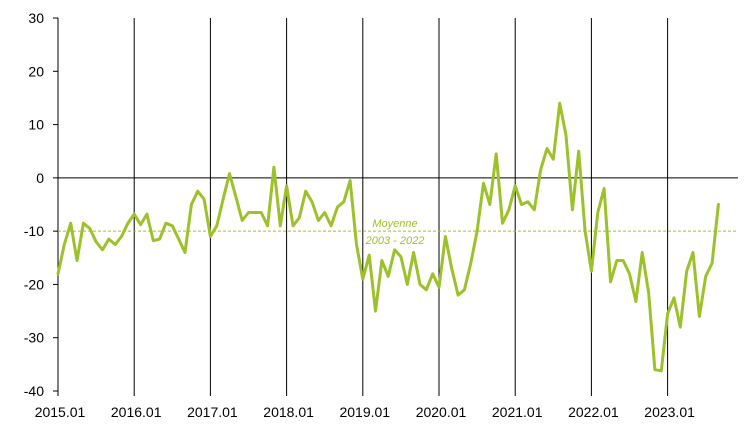 The height and width of the screenshot is (442, 747). I want to click on y-tick-label: 20, so click(36, 71).